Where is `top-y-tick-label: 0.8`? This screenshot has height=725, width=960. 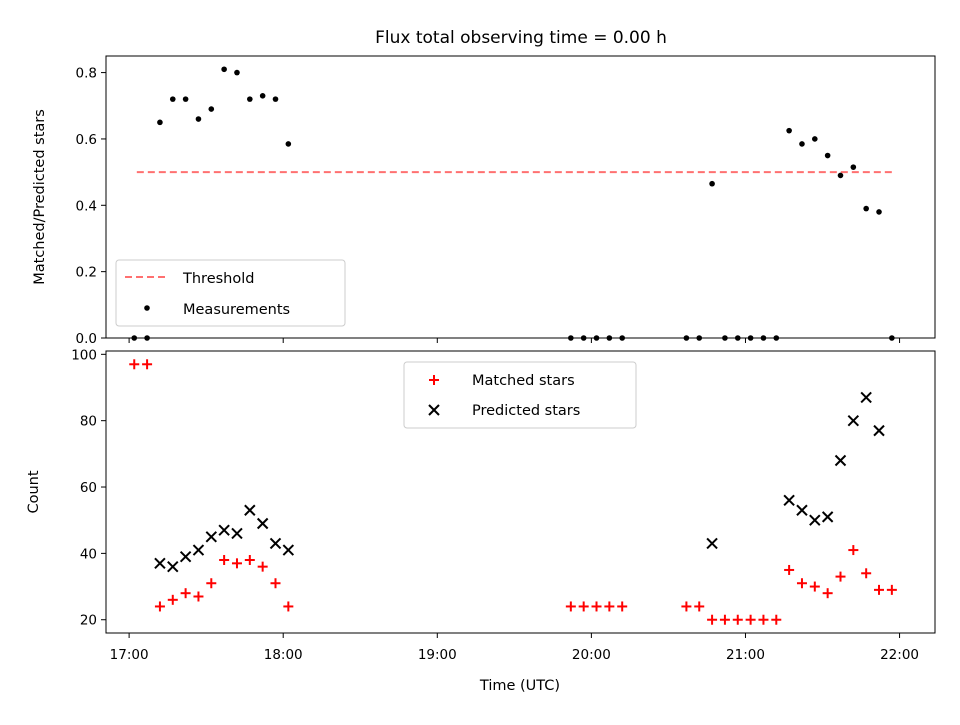 top-y-tick-label: 0.8 is located at coordinates (86, 74).